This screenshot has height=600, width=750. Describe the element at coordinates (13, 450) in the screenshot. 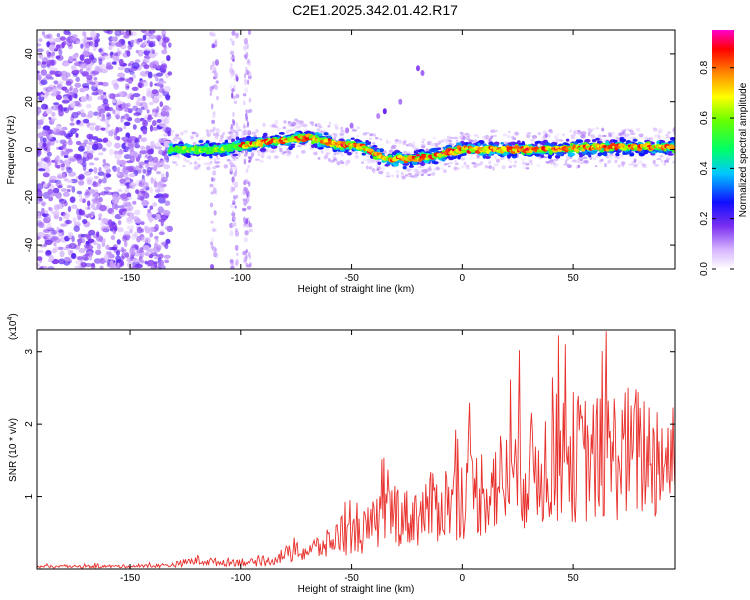

I see `snr-y-axis-label: SNR (10 * v/v)` at that location.